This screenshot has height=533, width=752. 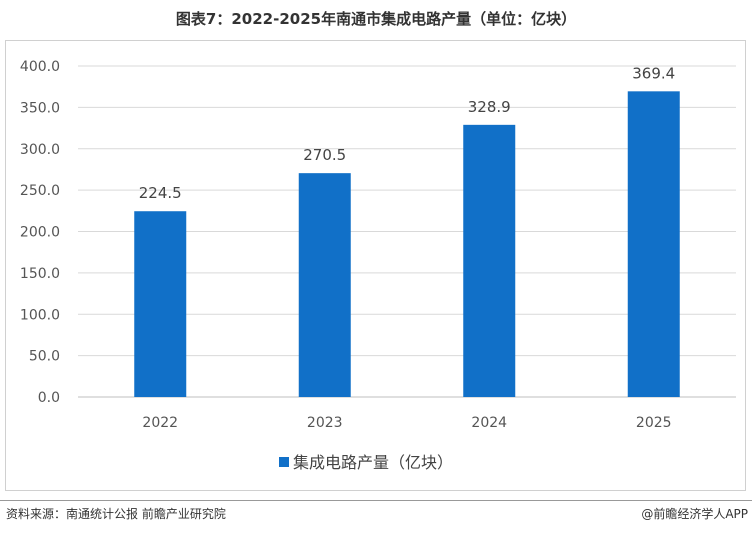 What do you see at coordinates (654, 423) in the screenshot?
I see `x-tick-label: 2025` at bounding box center [654, 423].